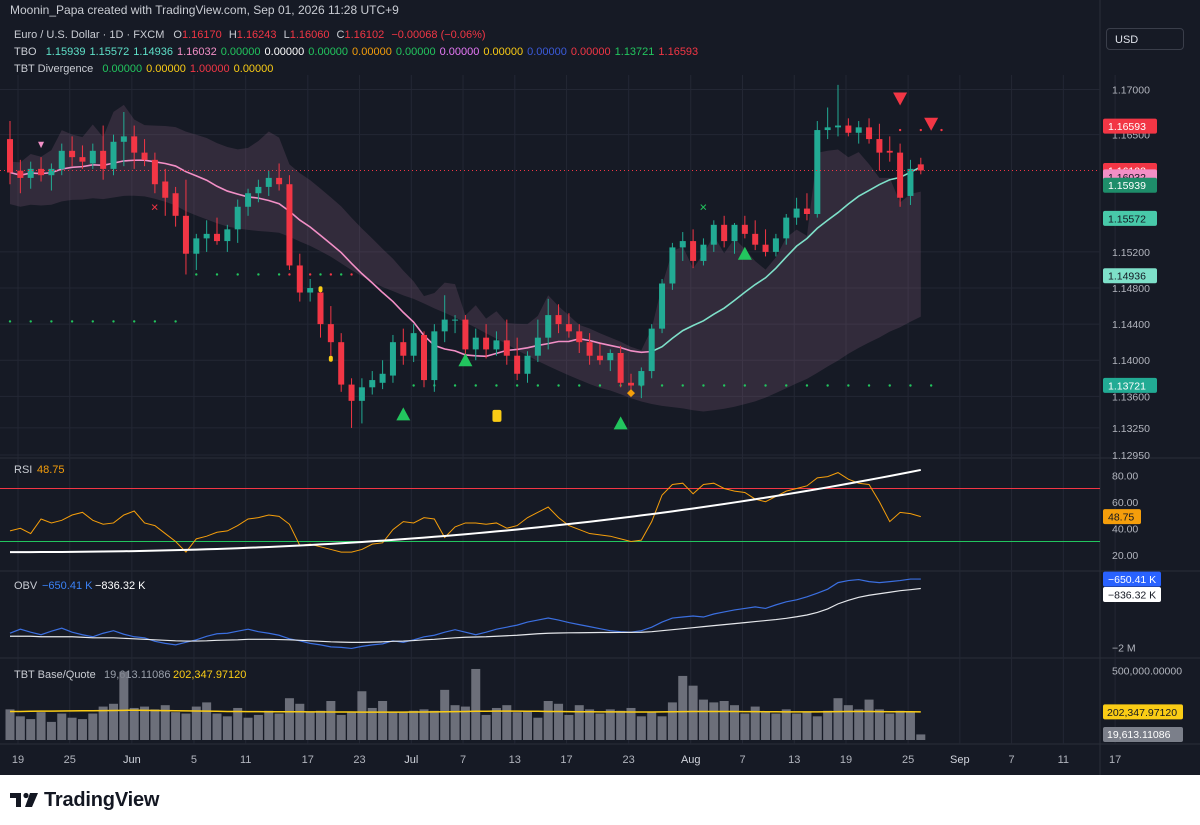 This screenshot has height=825, width=1200. What do you see at coordinates (256, 35) in the screenshot?
I see `high-value: 1.16243` at bounding box center [256, 35].